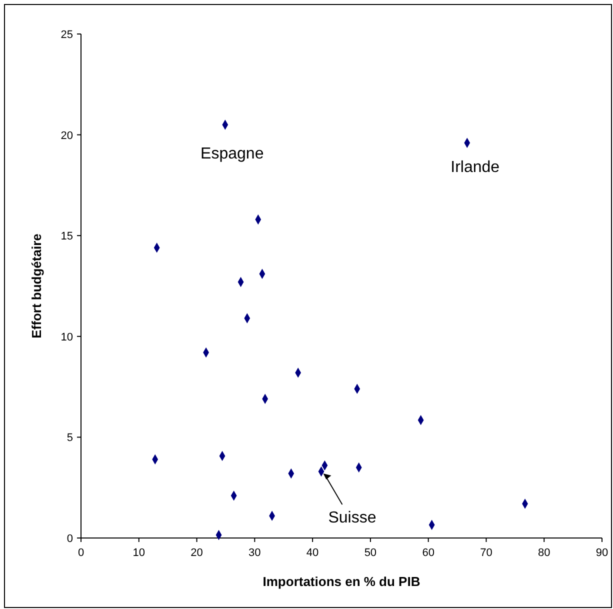 The image size is (613, 609). I want to click on y-tick-label: 20, so click(66, 136).